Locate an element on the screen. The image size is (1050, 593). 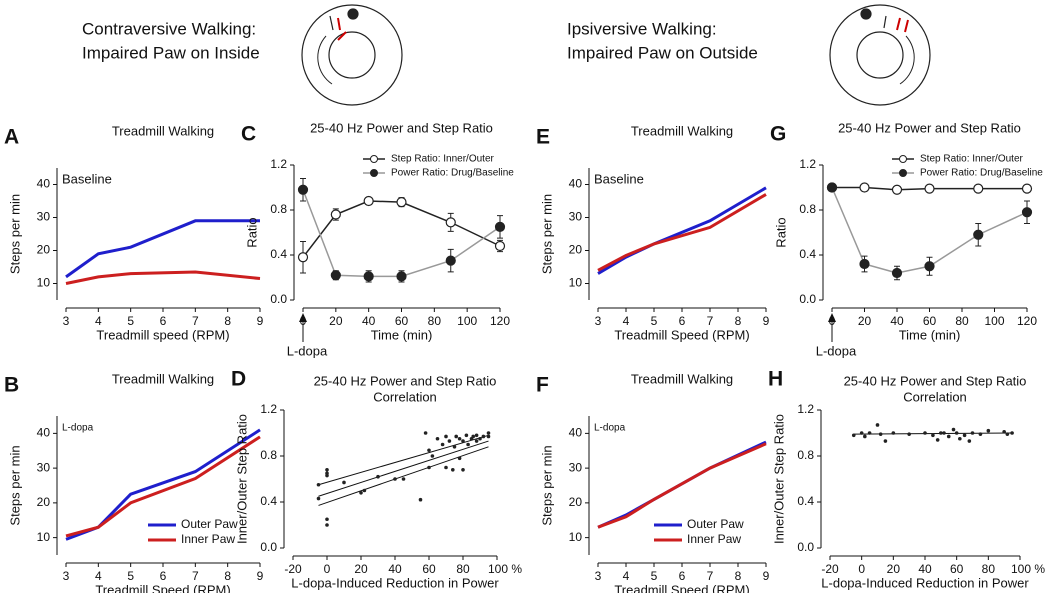
header: Contraversive Walking: is located at coordinates (169, 28).